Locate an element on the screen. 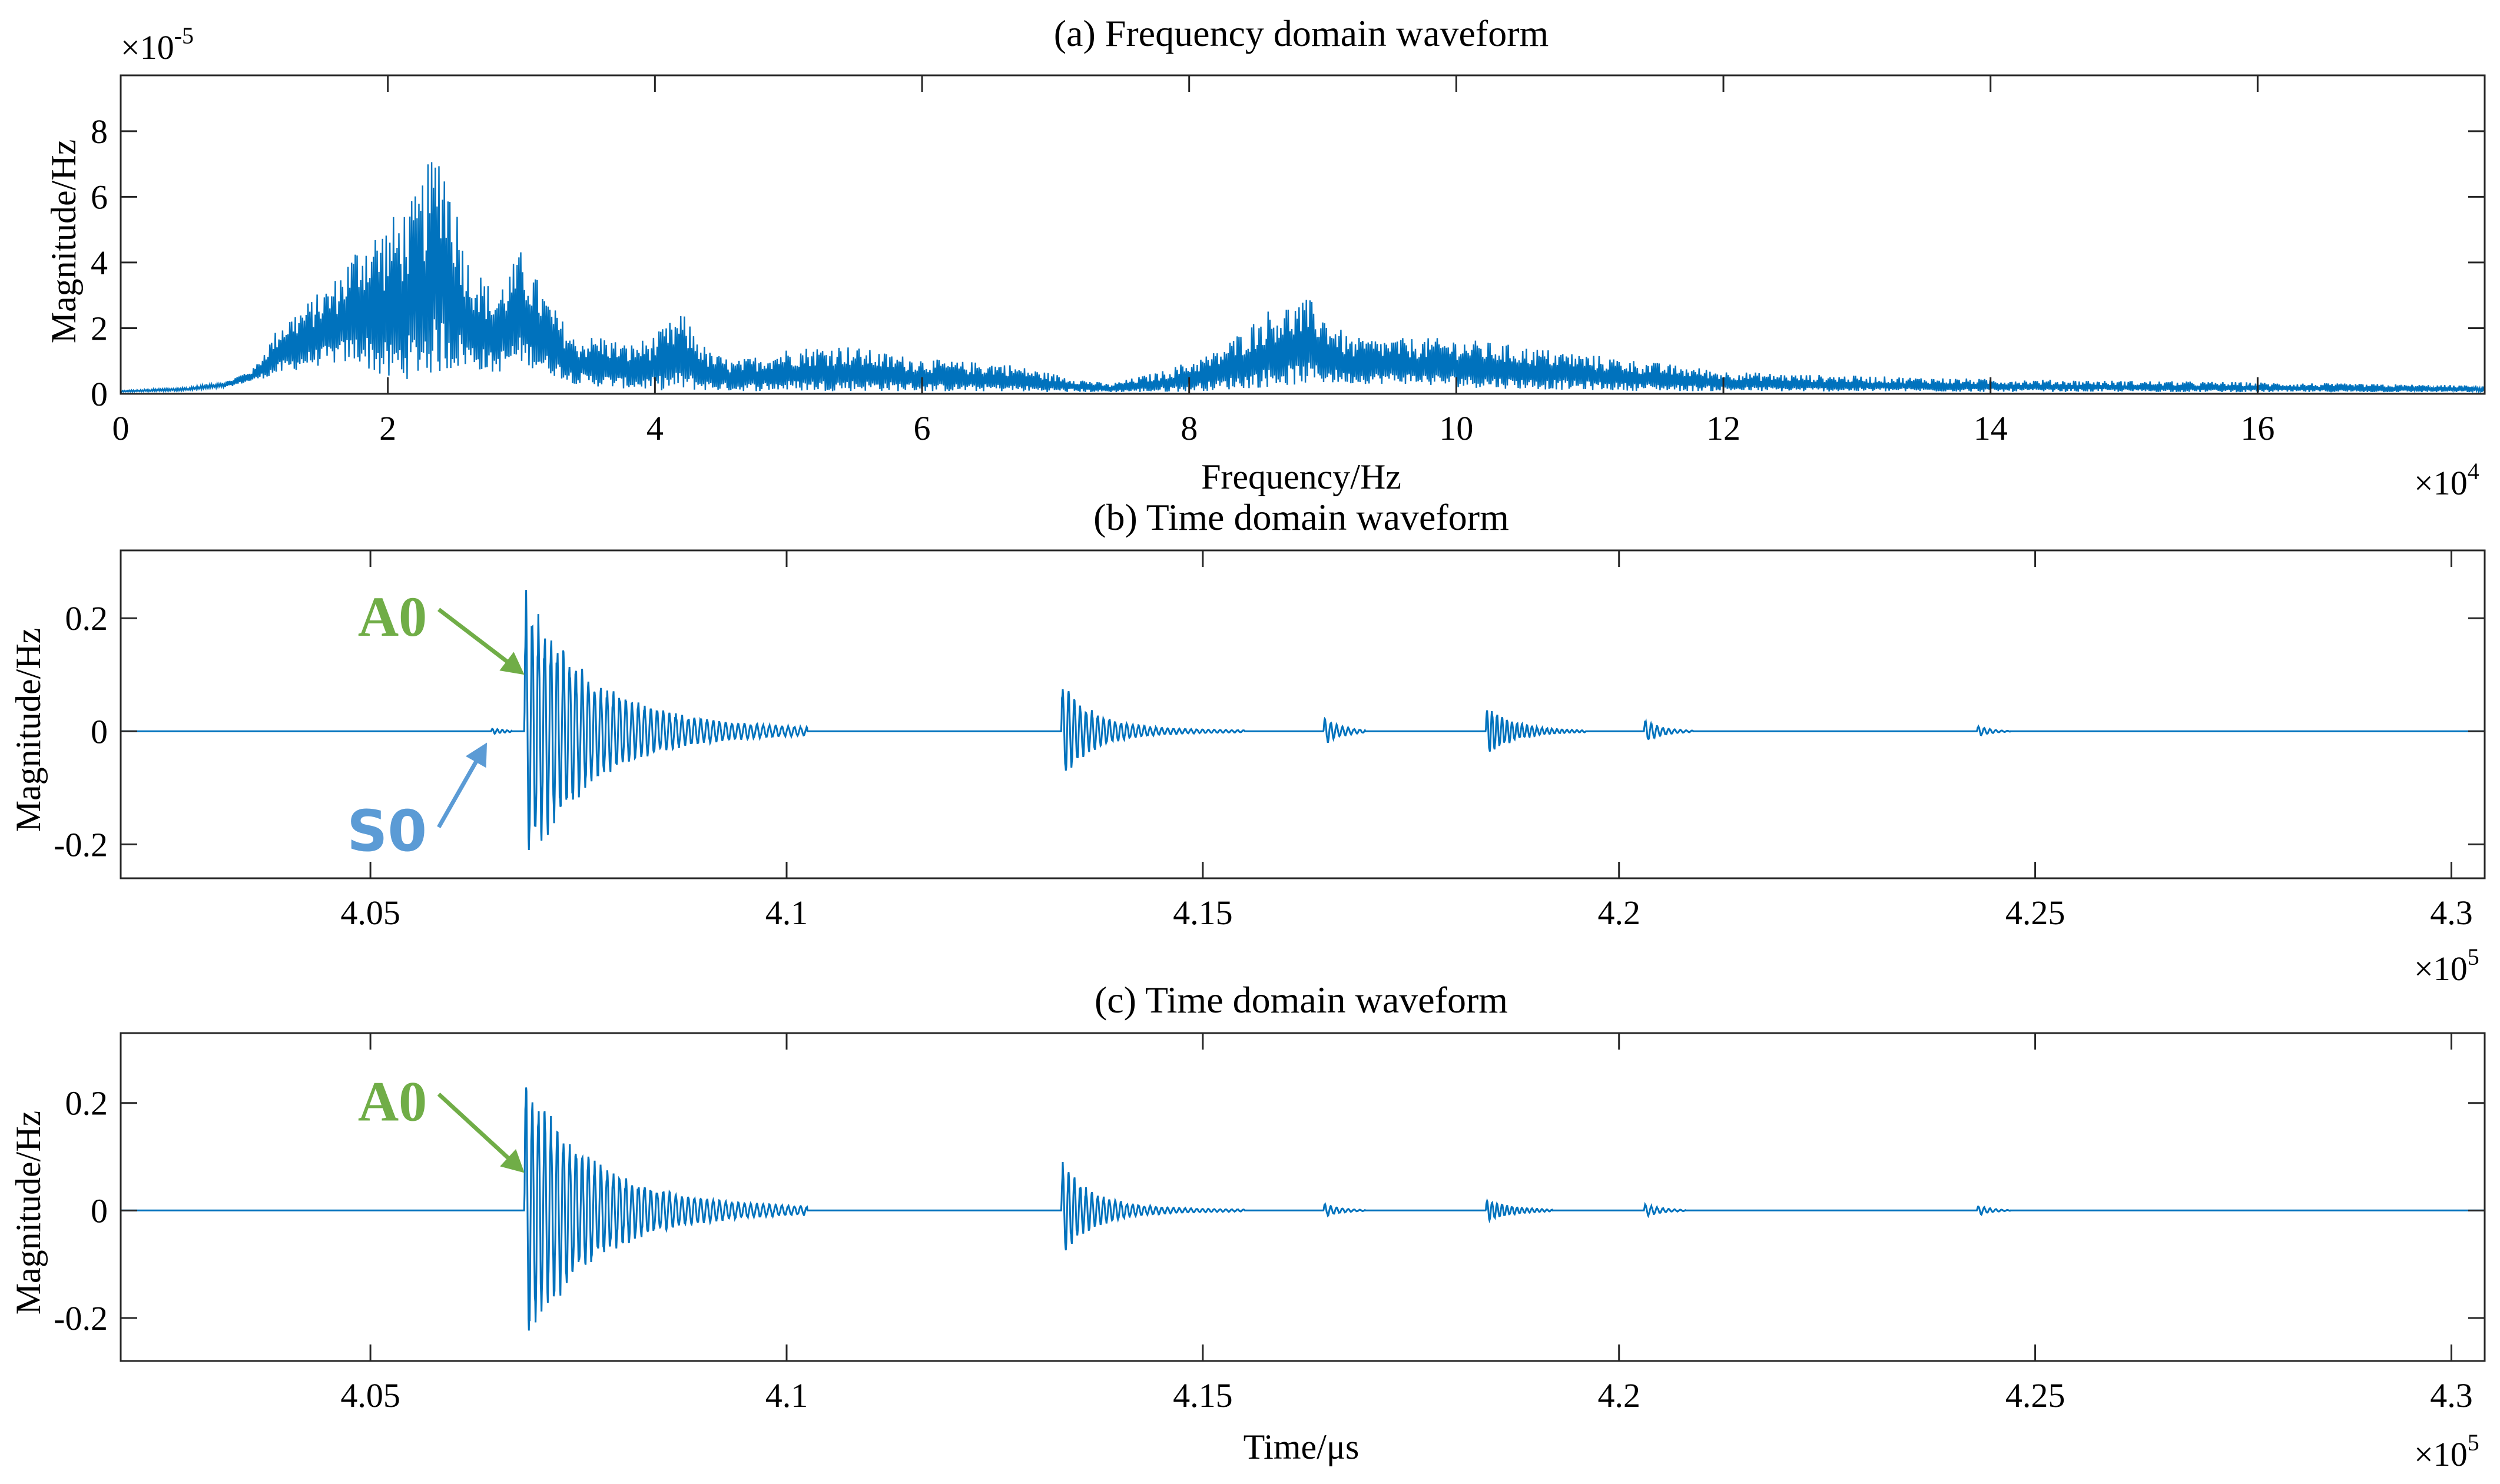 The image size is (2500, 1484). panel-a-y-tick-label: 8 is located at coordinates (99, 131).